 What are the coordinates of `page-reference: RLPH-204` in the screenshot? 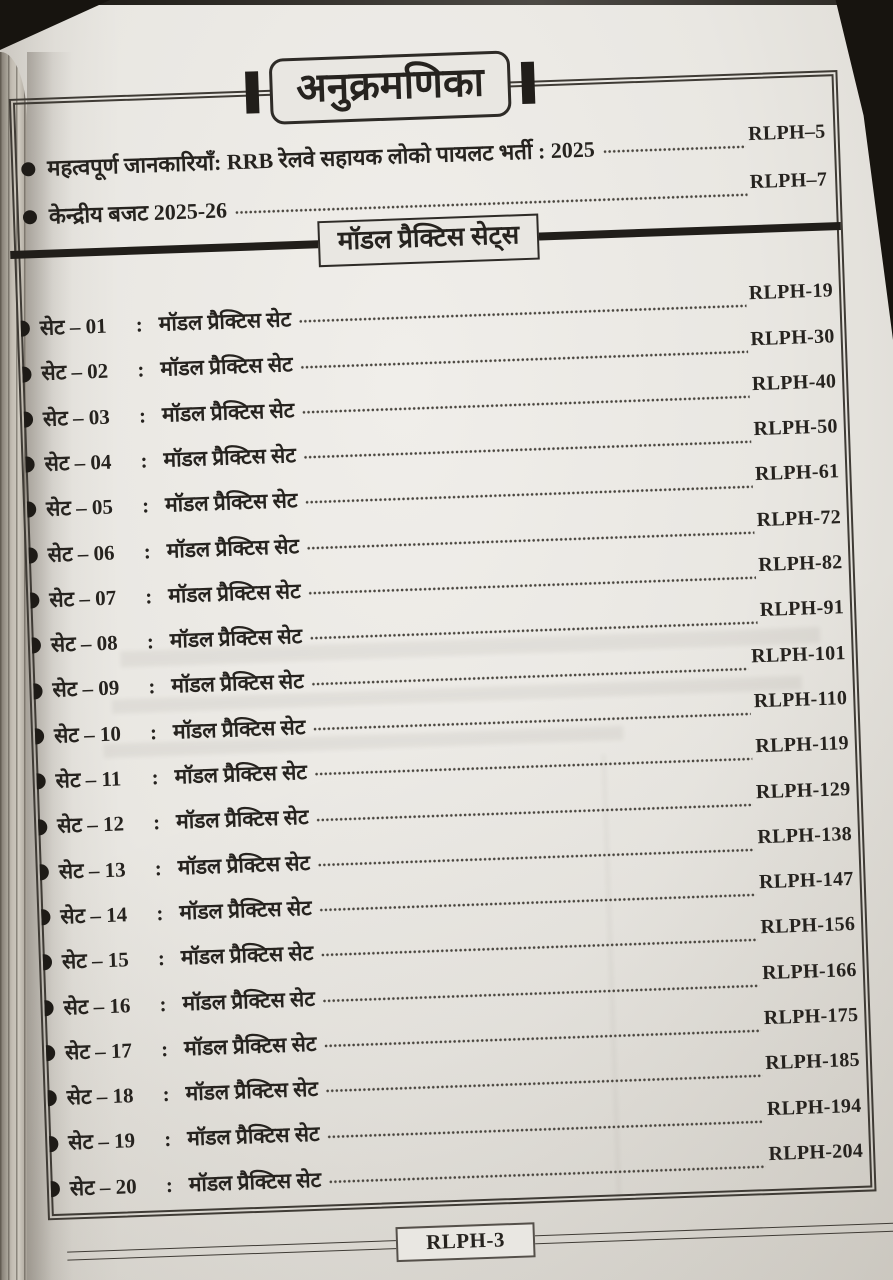 It's located at (816, 1152).